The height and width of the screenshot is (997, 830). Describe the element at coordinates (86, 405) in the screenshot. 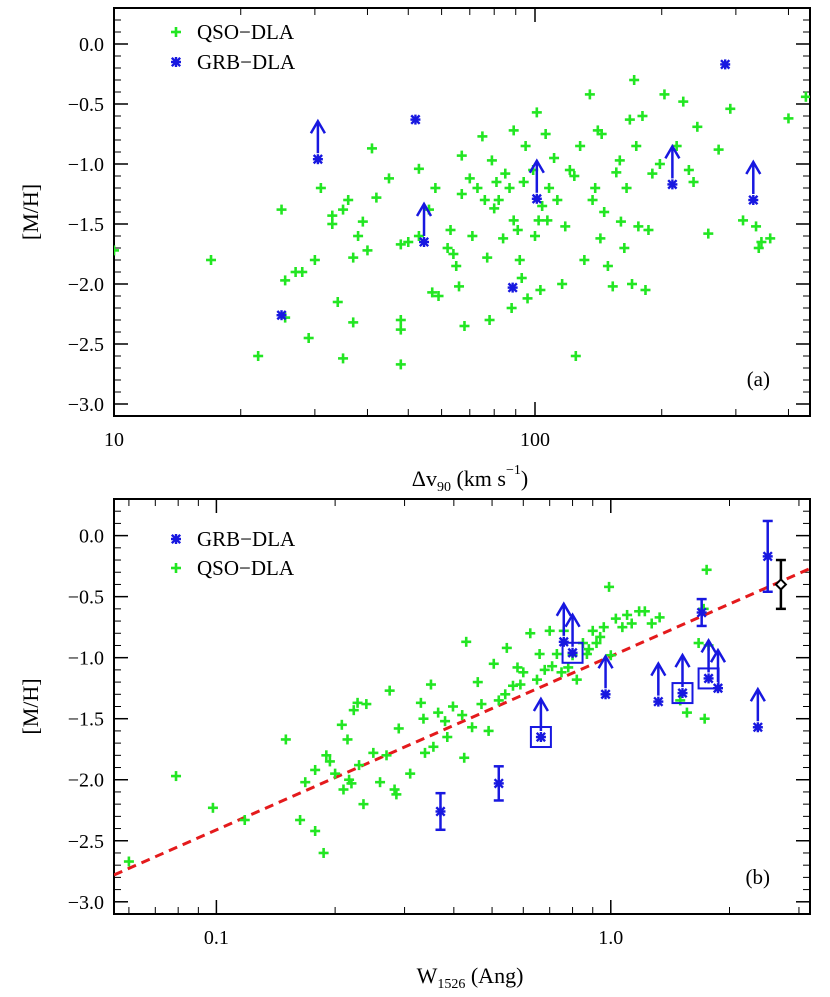

I see `y-tick-label: −3.0` at that location.